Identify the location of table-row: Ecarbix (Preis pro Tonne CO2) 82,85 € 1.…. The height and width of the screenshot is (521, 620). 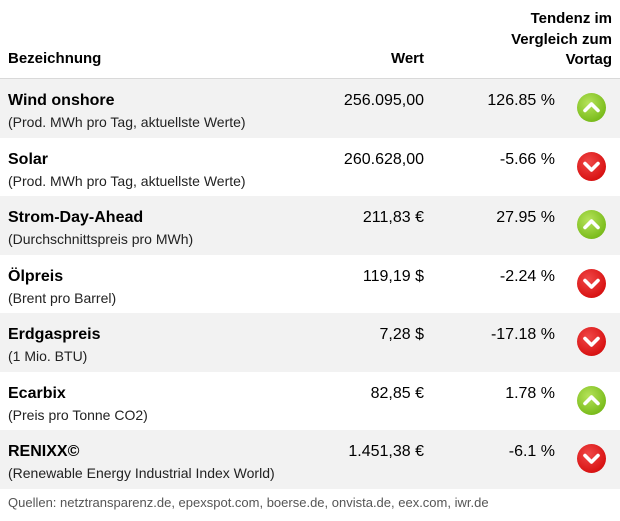
(310, 401).